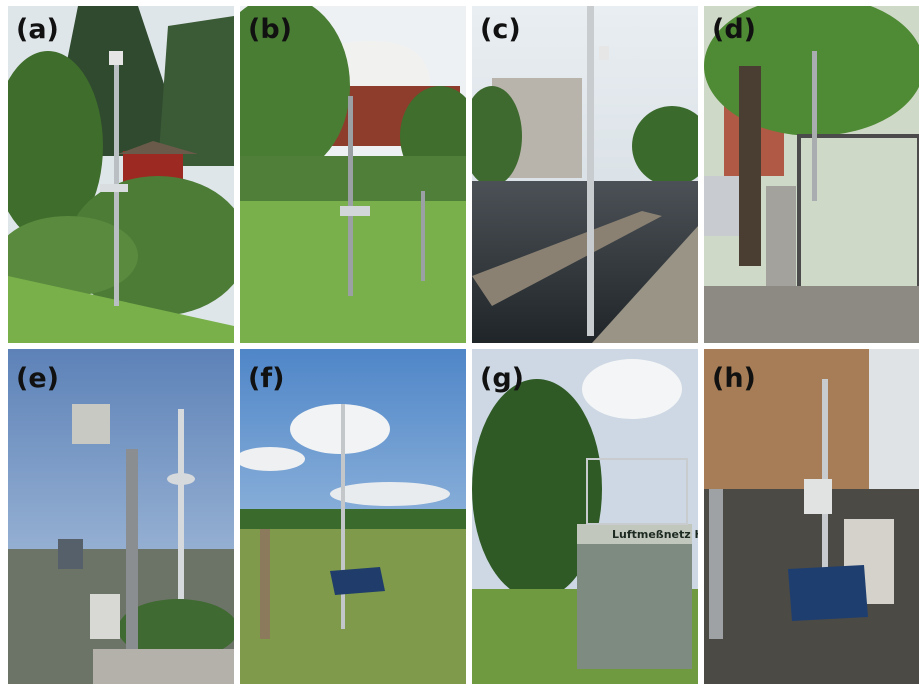 The image size is (919, 688). Describe the element at coordinates (114, 188) in the screenshot. I see `sensor-arm` at that location.